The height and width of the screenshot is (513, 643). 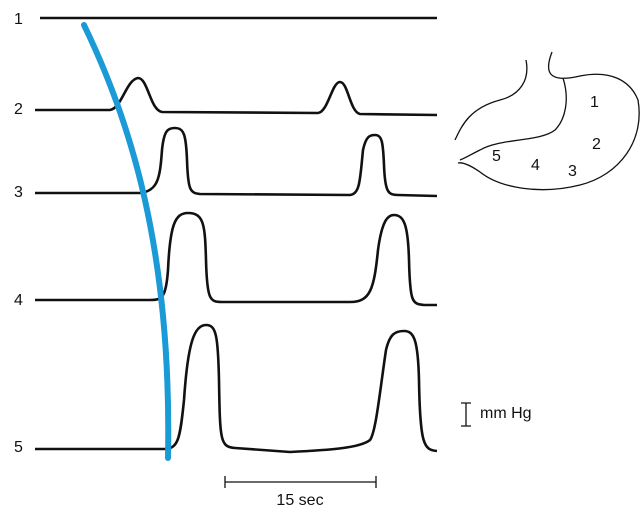 I want to click on region-label: 5, so click(x=496, y=156).